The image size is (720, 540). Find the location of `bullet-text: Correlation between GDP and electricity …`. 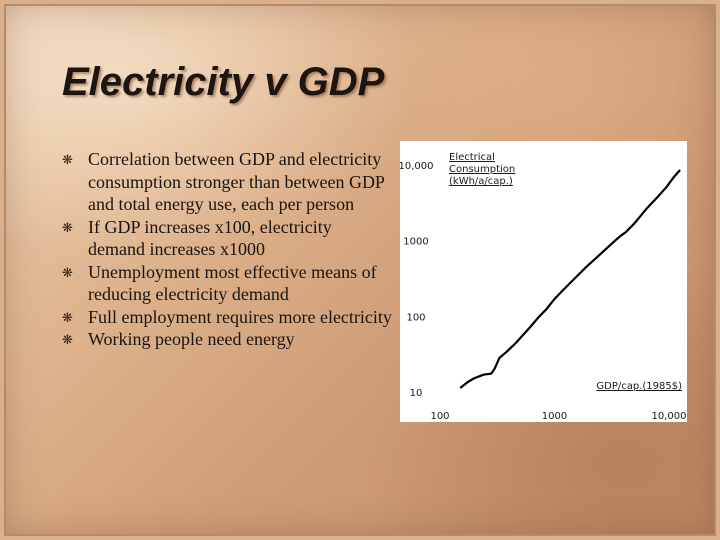

bullet-text: Correlation between GDP and electricity … is located at coordinates (236, 181).